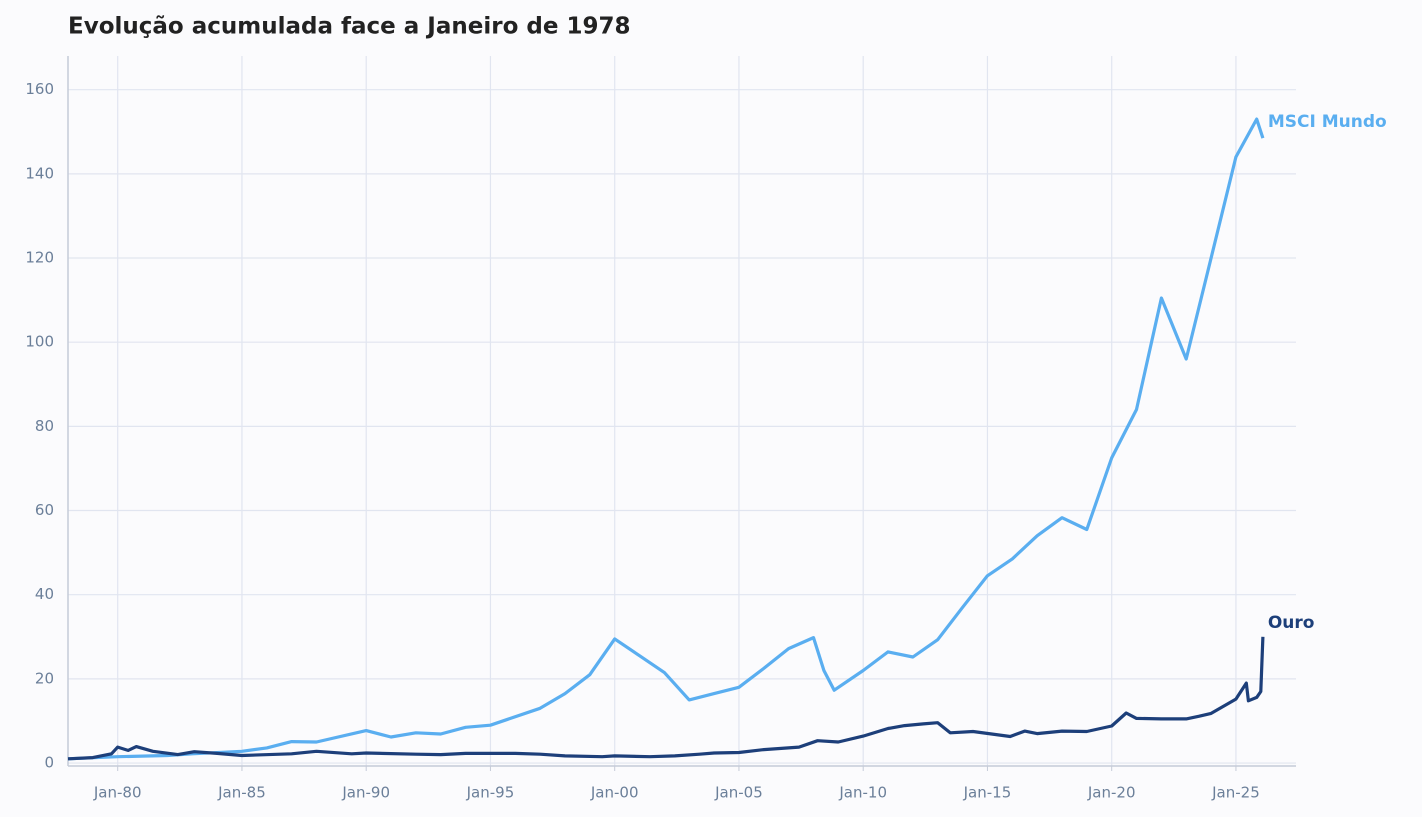 The height and width of the screenshot is (817, 1422). Describe the element at coordinates (1327, 122) in the screenshot. I see `series-label: MSCI Mundo` at that location.